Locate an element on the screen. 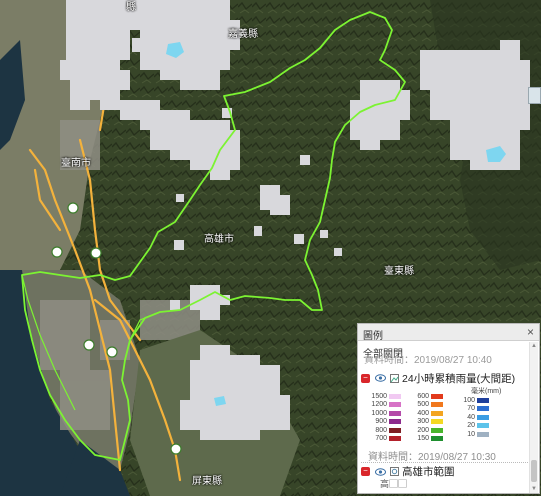  scale-item: 150 is located at coordinates (427, 438).